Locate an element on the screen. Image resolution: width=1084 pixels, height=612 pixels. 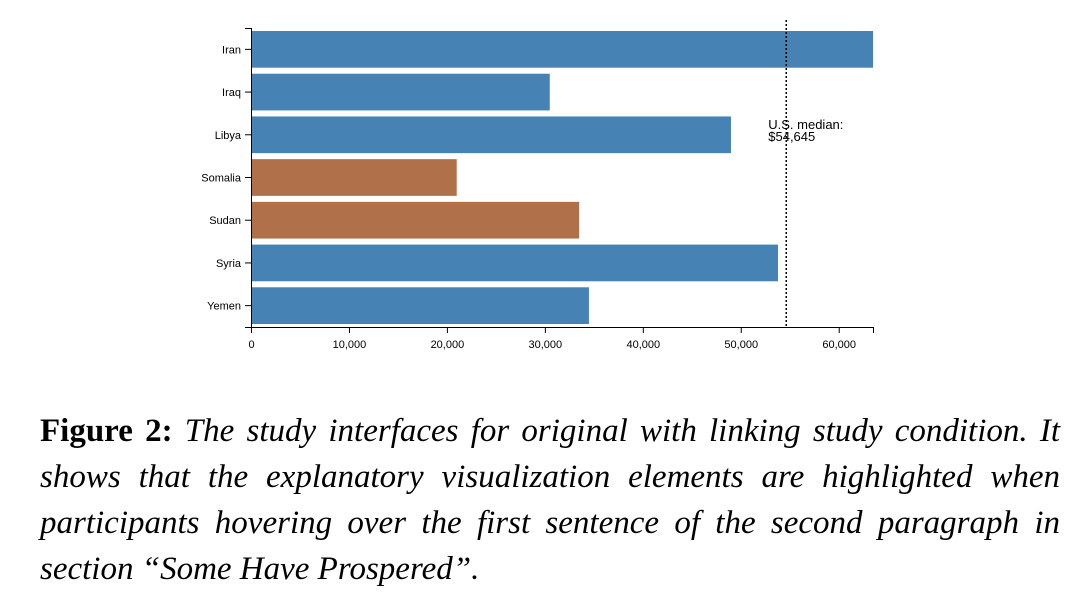
y-axis-line is located at coordinates (248, 178).